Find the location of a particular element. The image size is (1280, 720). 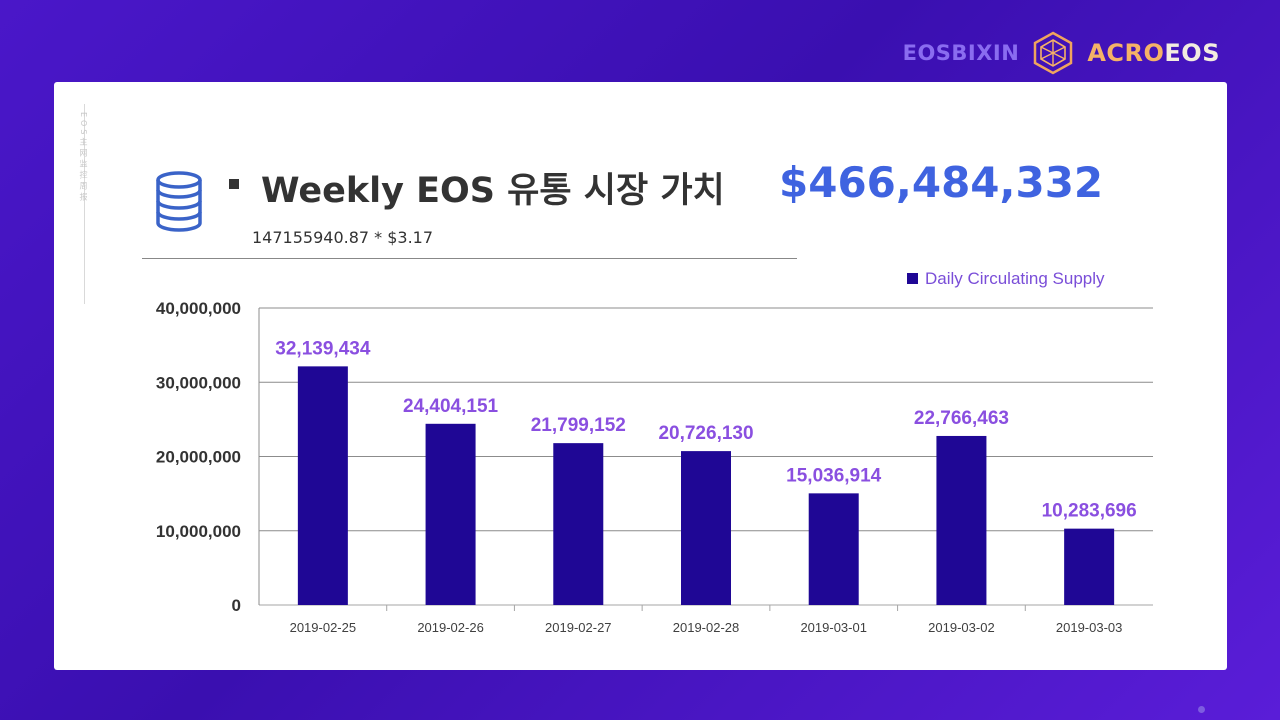

x-tick-label: 2019-03-01 is located at coordinates (833, 627).